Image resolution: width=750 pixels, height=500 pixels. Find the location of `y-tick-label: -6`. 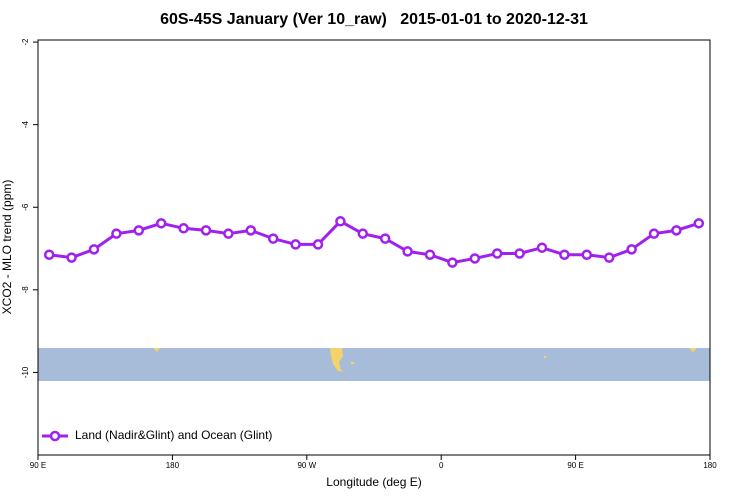

y-tick-label: -6 is located at coordinates (25, 207).